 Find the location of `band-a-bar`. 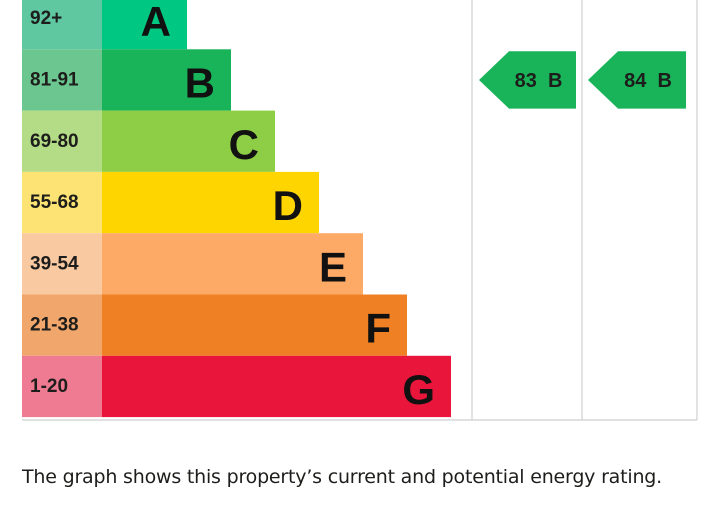

band-a-bar is located at coordinates (144, 25).